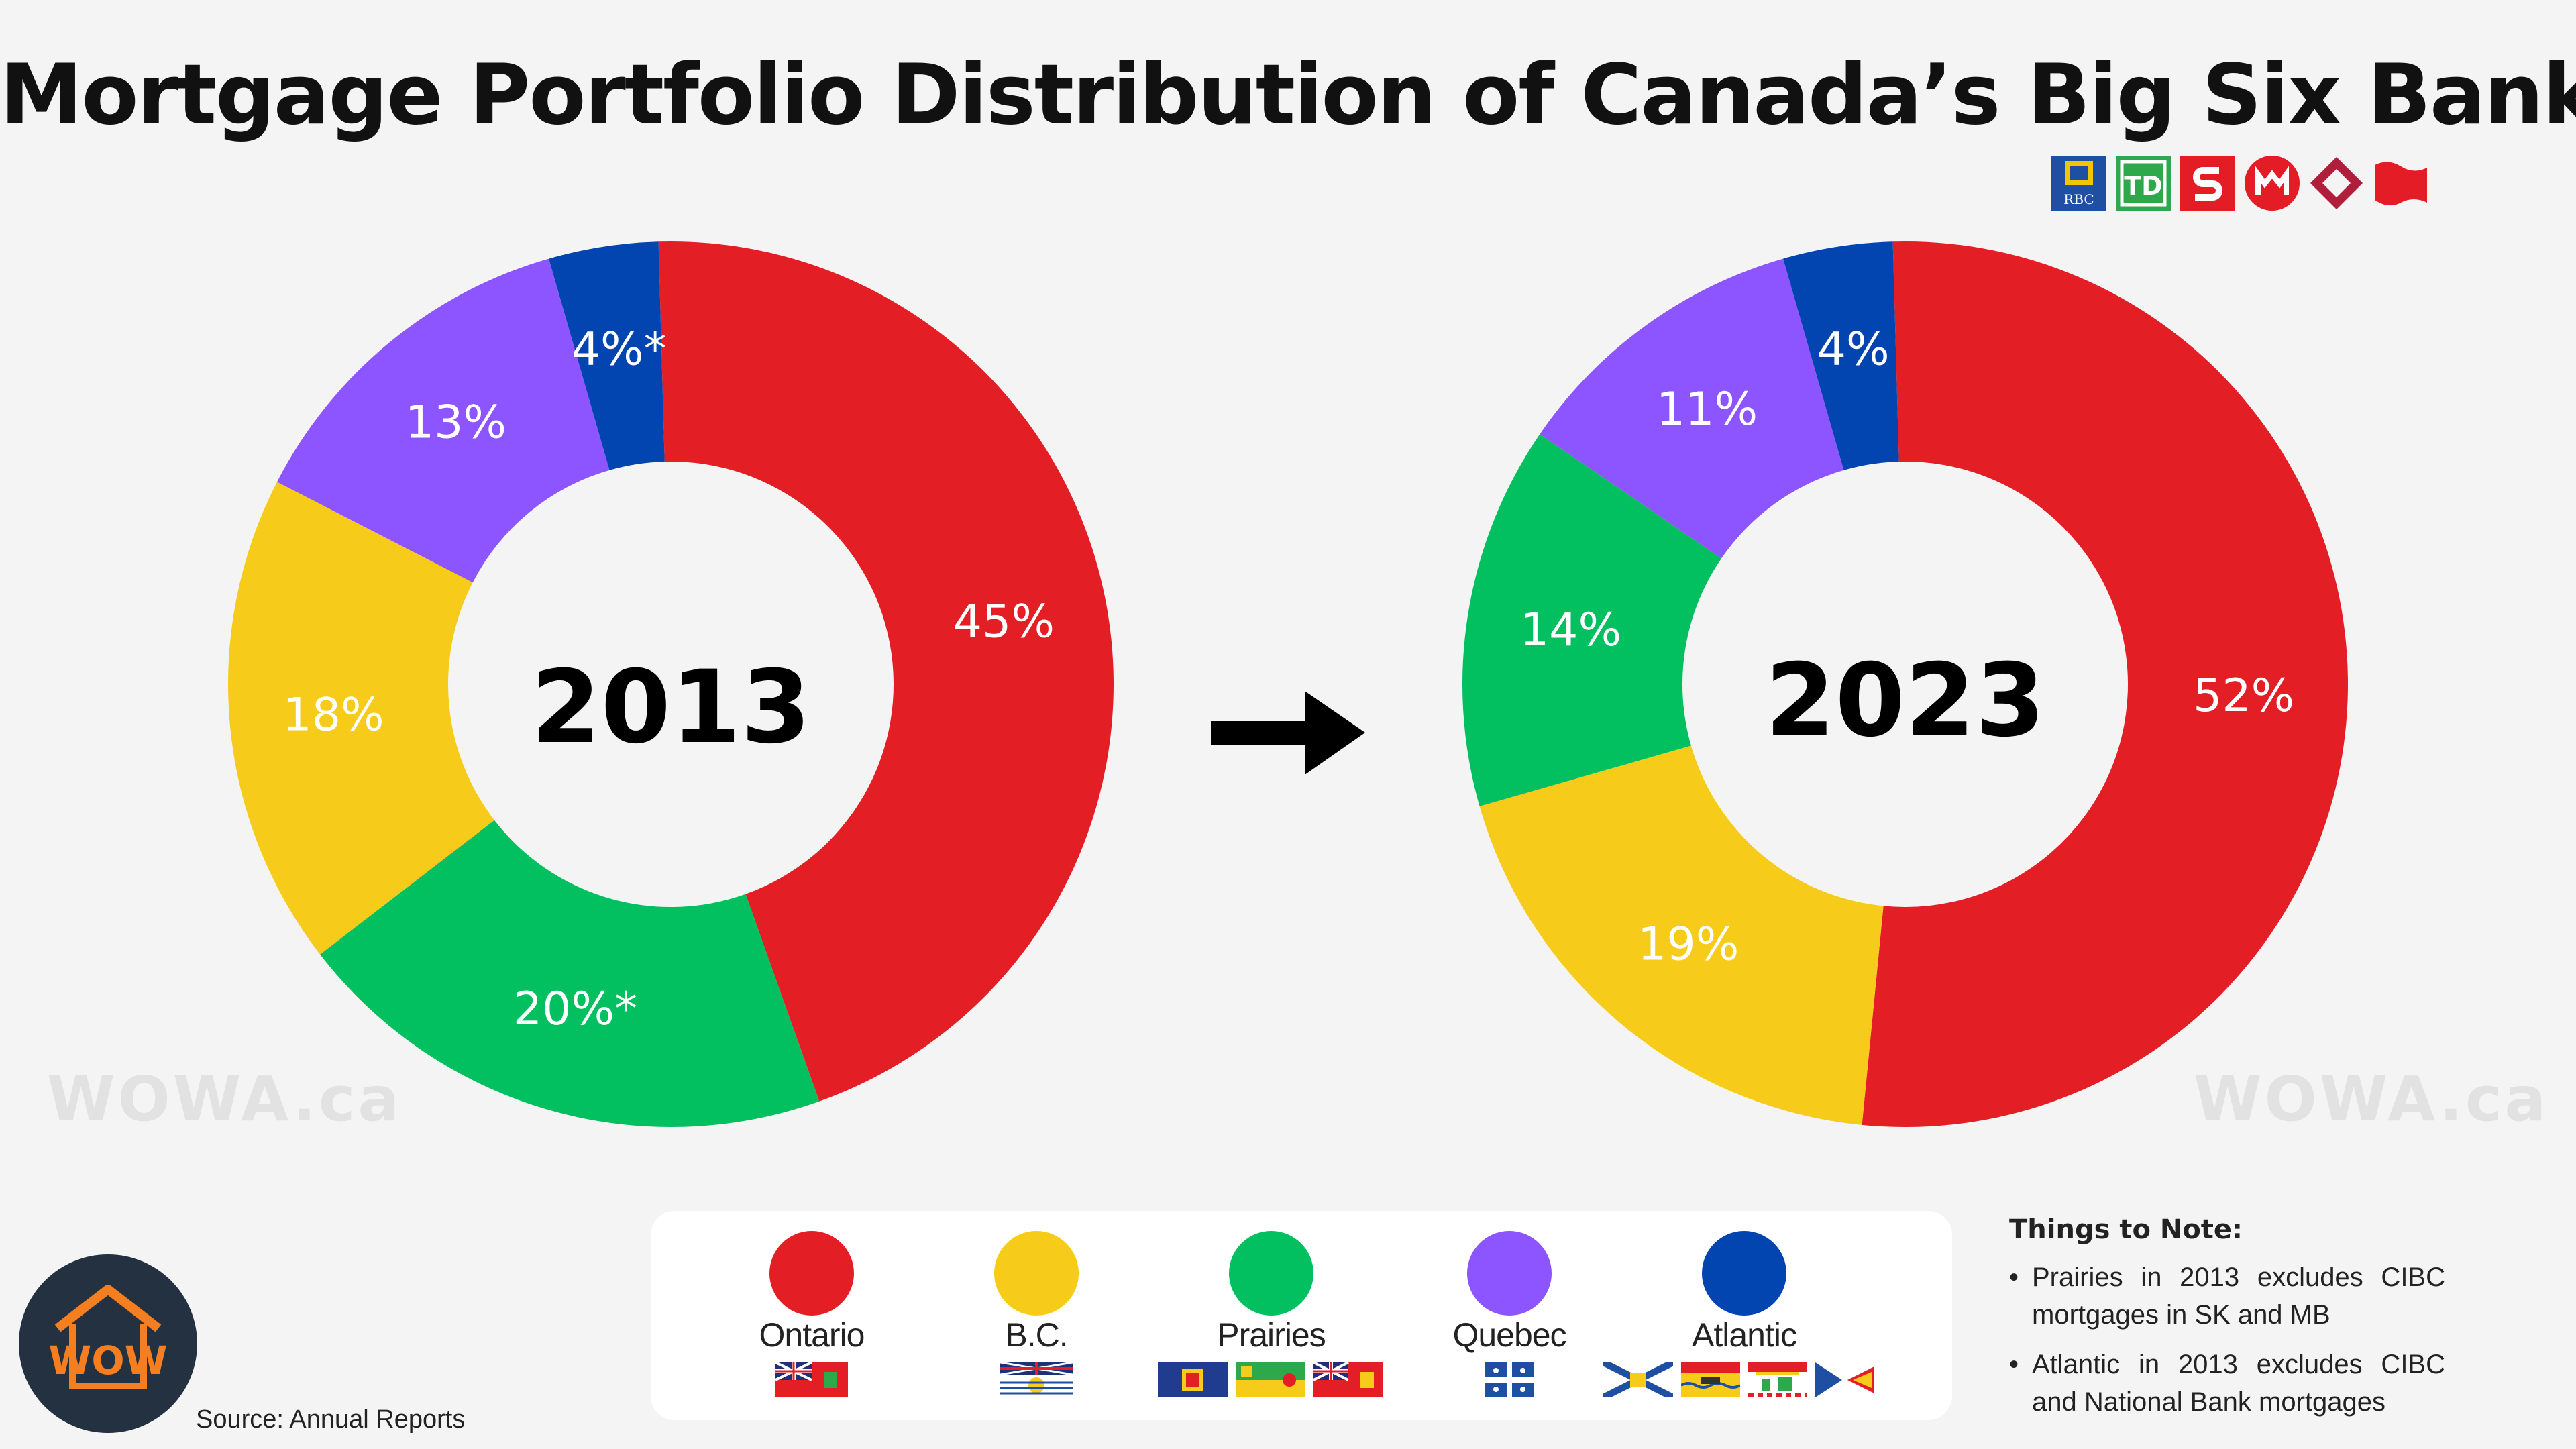 The height and width of the screenshot is (1449, 2576). I want to click on watermark-left: WOWA.ca, so click(224, 1099).